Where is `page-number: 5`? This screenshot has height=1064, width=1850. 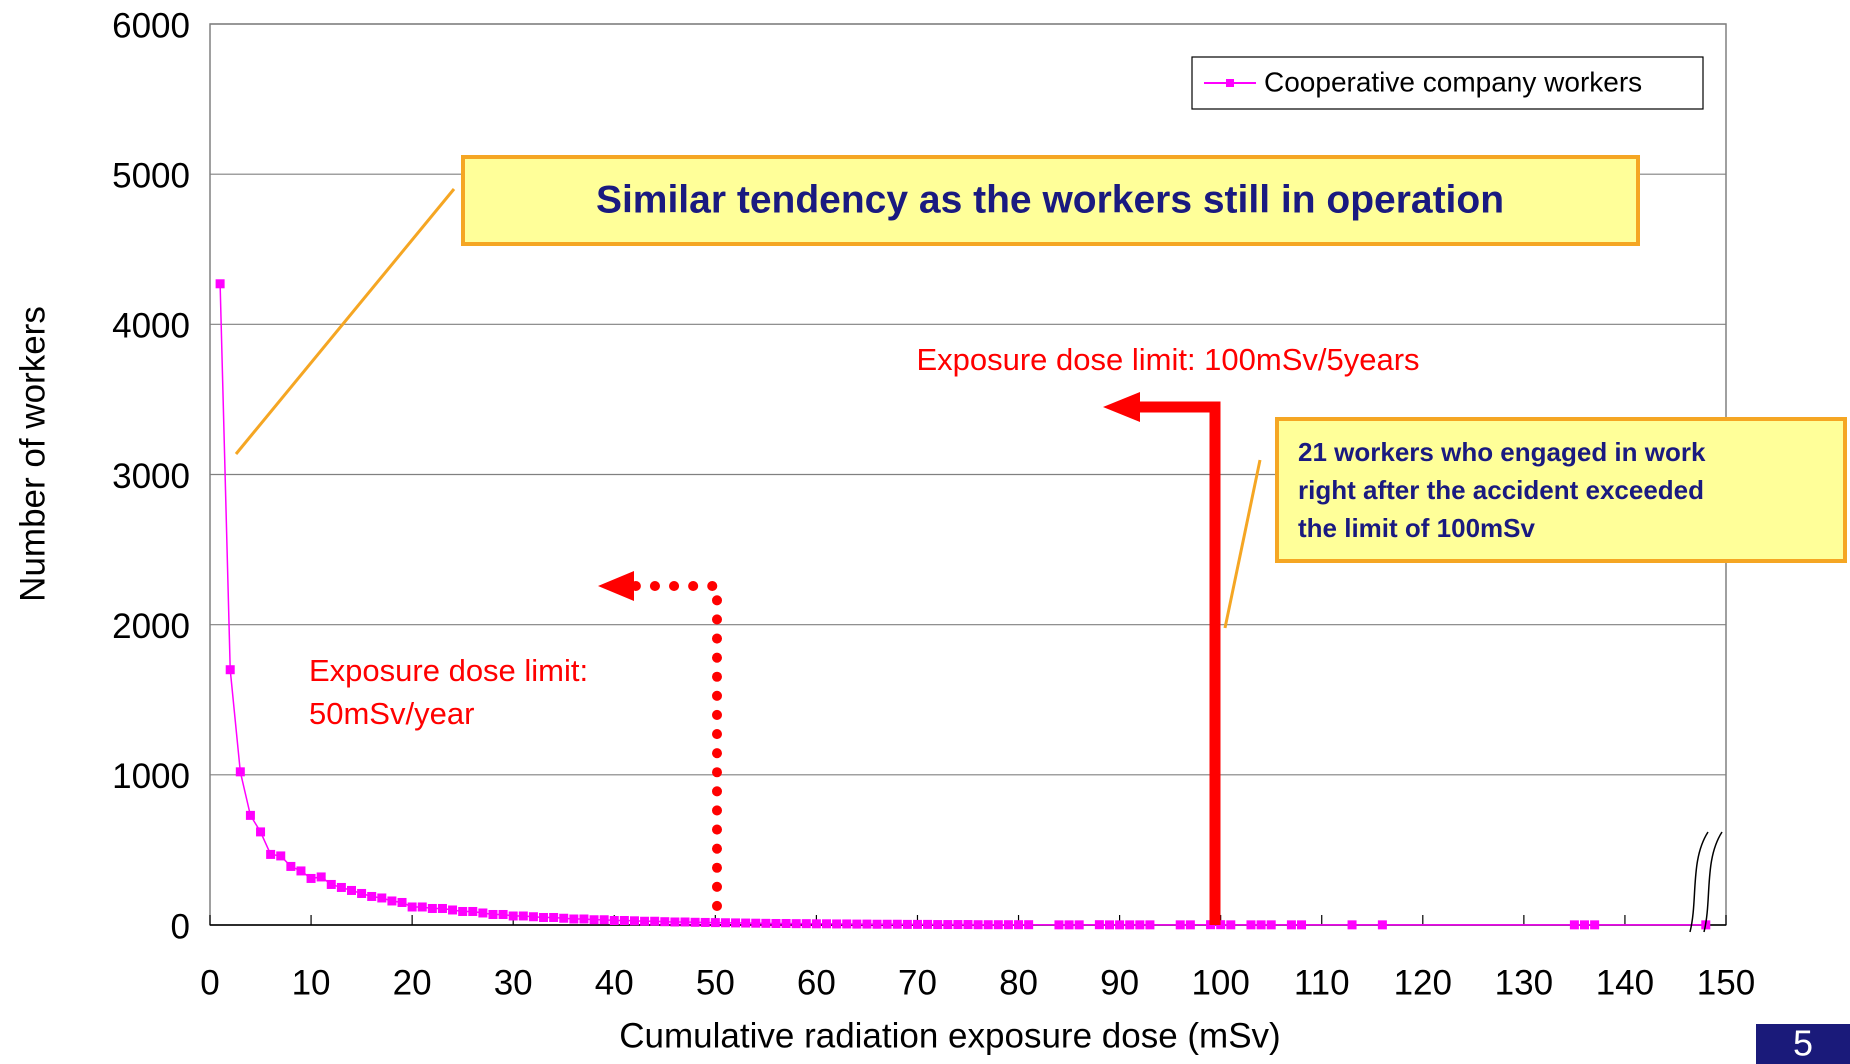 page-number: 5 is located at coordinates (1803, 1043).